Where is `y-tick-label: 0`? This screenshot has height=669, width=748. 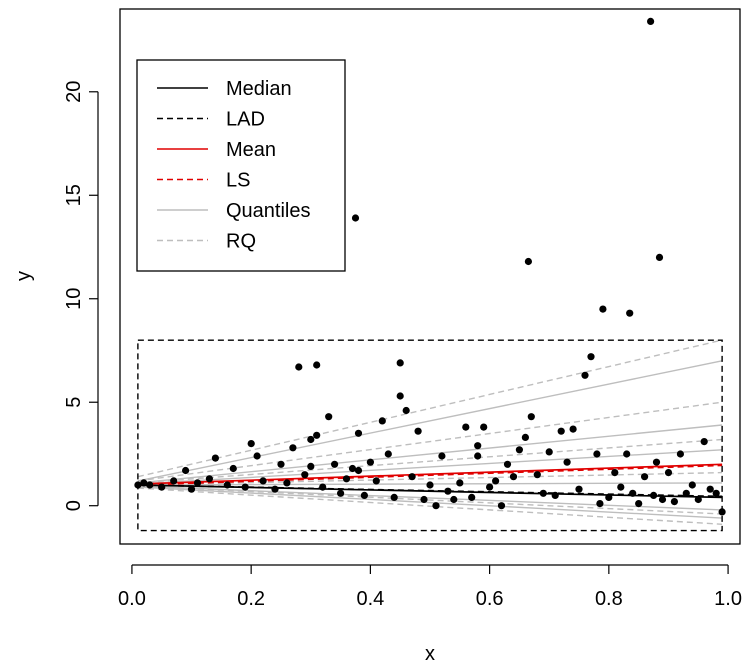
y-tick-label: 0 is located at coordinates (74, 505).